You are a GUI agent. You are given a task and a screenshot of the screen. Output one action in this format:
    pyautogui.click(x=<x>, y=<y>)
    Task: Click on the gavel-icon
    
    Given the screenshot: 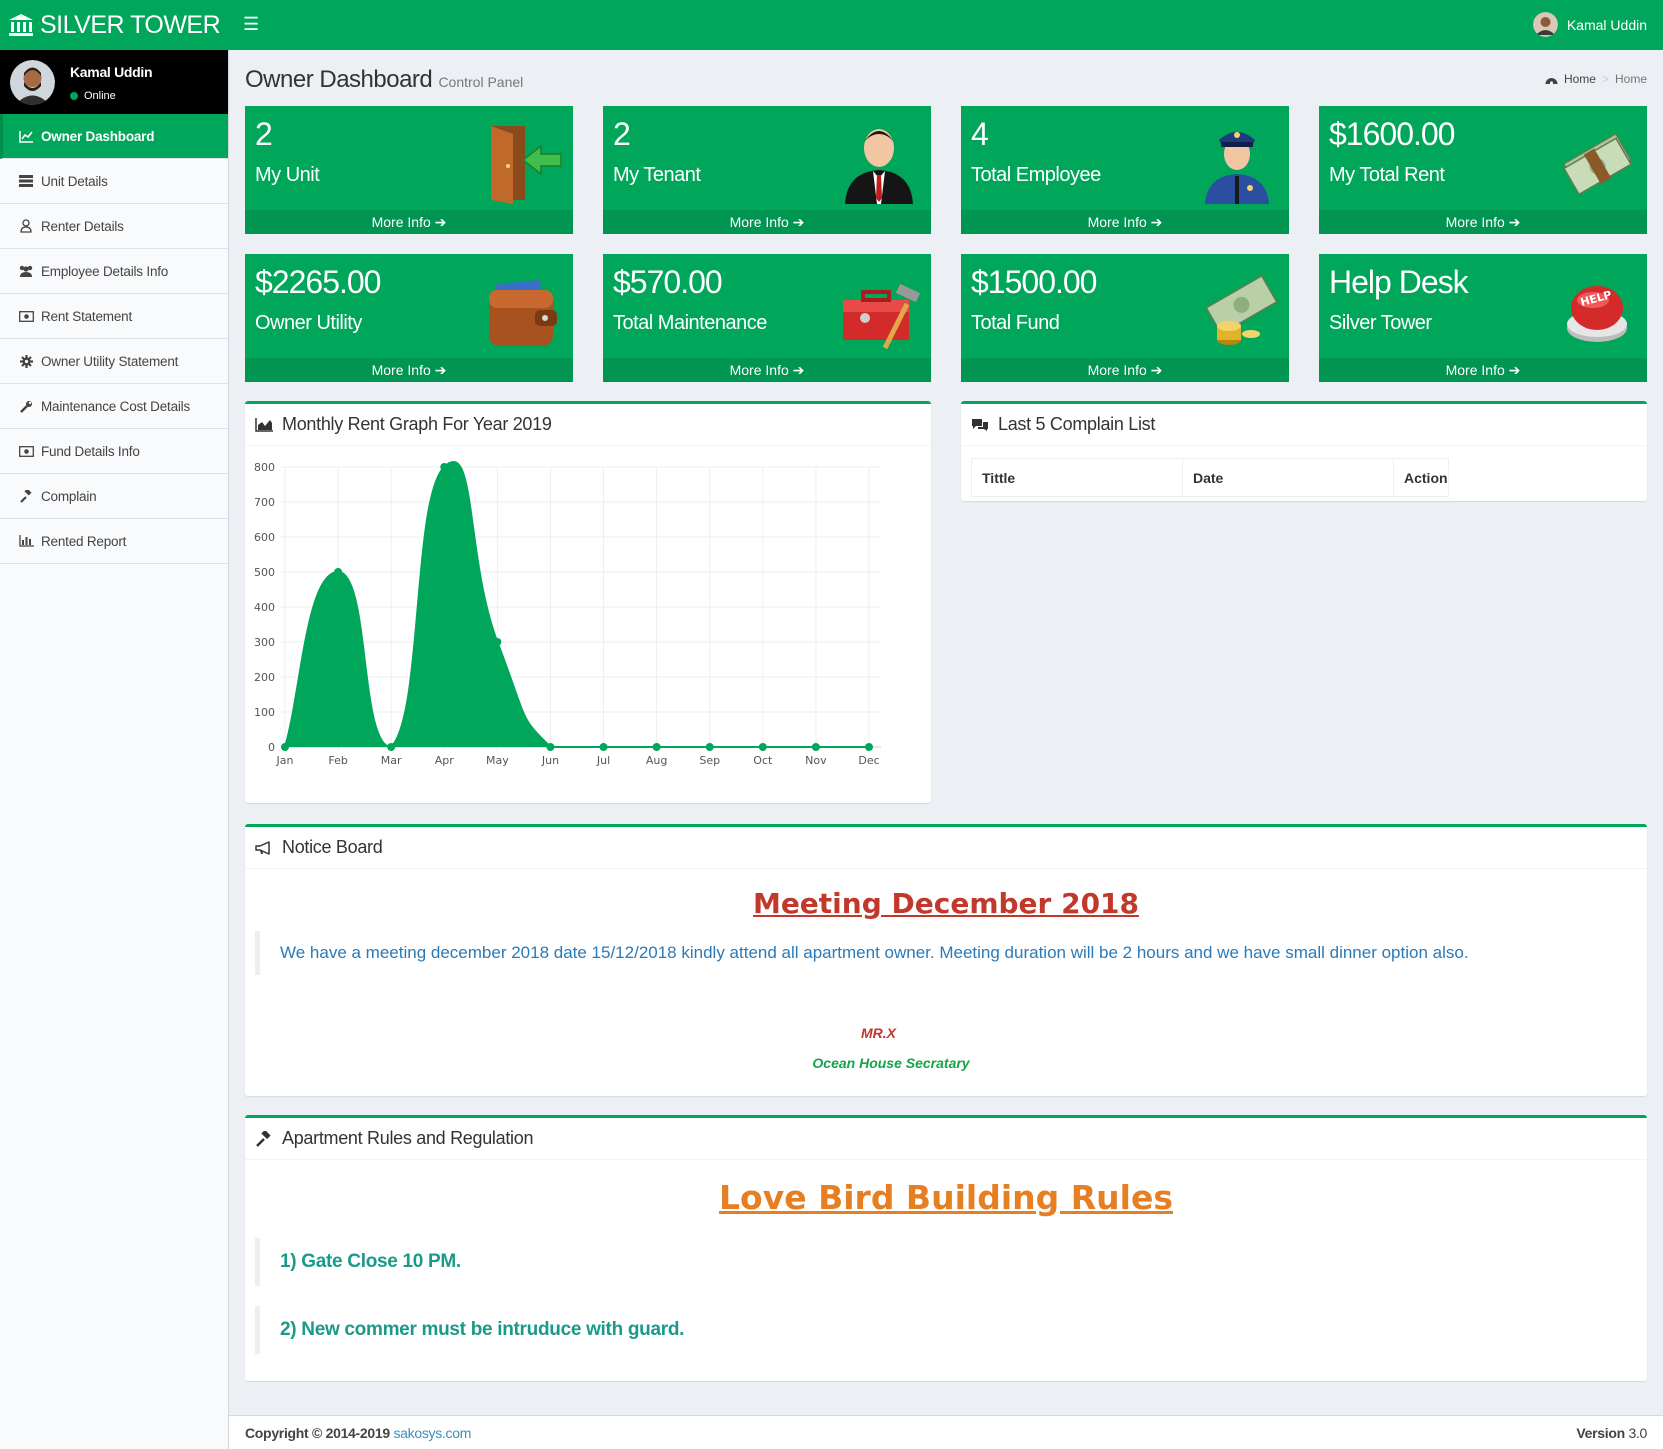 What is the action you would take?
    pyautogui.click(x=26, y=496)
    